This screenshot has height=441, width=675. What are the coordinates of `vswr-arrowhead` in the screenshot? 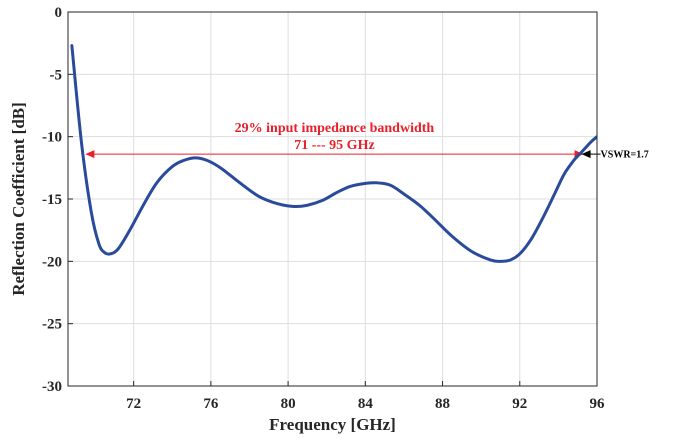 It's located at (586, 154).